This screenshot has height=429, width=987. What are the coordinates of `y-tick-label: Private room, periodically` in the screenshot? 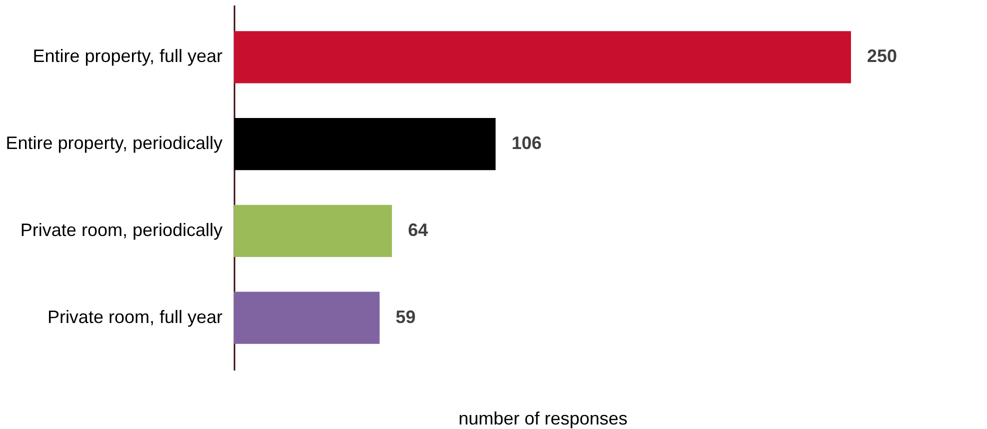 It's located at (121, 230).